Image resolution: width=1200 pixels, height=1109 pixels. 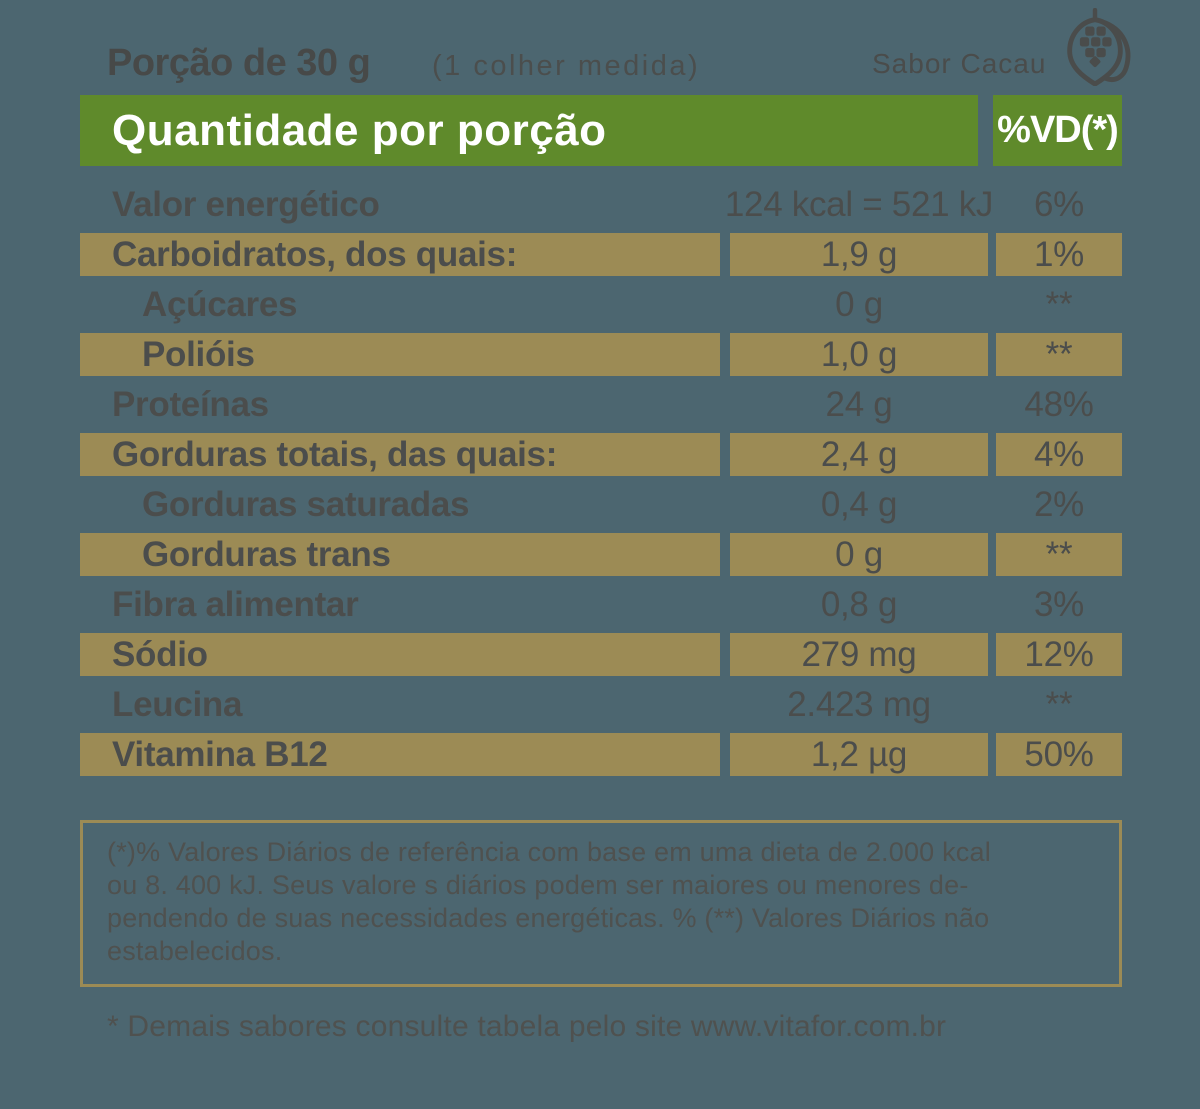 I want to click on nutrient-vd-cell: 50%, so click(x=1059, y=754).